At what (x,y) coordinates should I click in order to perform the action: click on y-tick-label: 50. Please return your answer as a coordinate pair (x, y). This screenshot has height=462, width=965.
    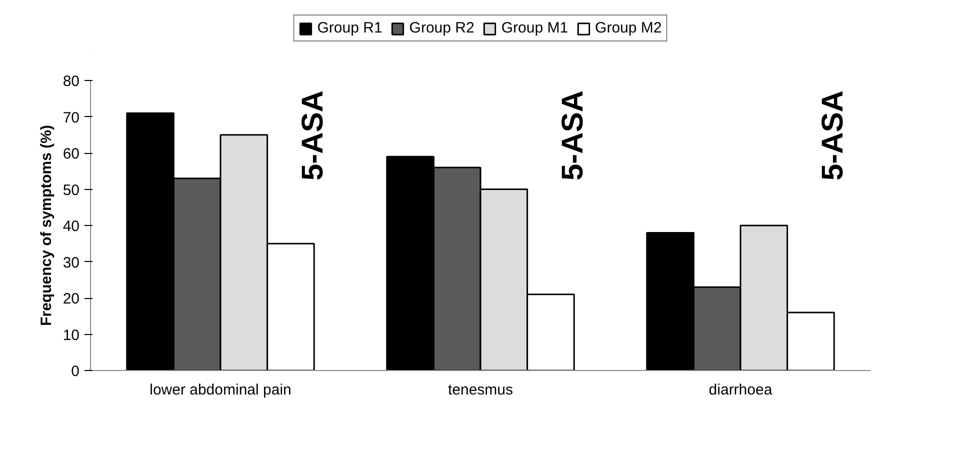
    Looking at the image, I should click on (71, 190).